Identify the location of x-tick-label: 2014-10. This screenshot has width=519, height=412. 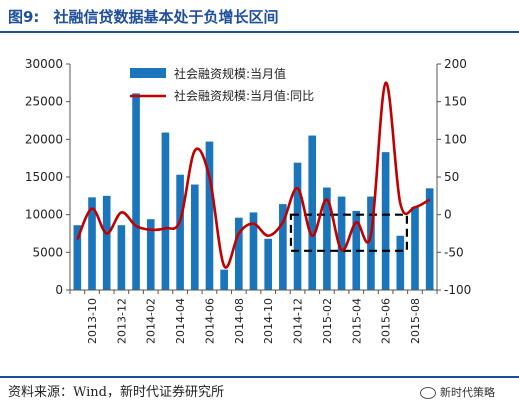
(268, 321).